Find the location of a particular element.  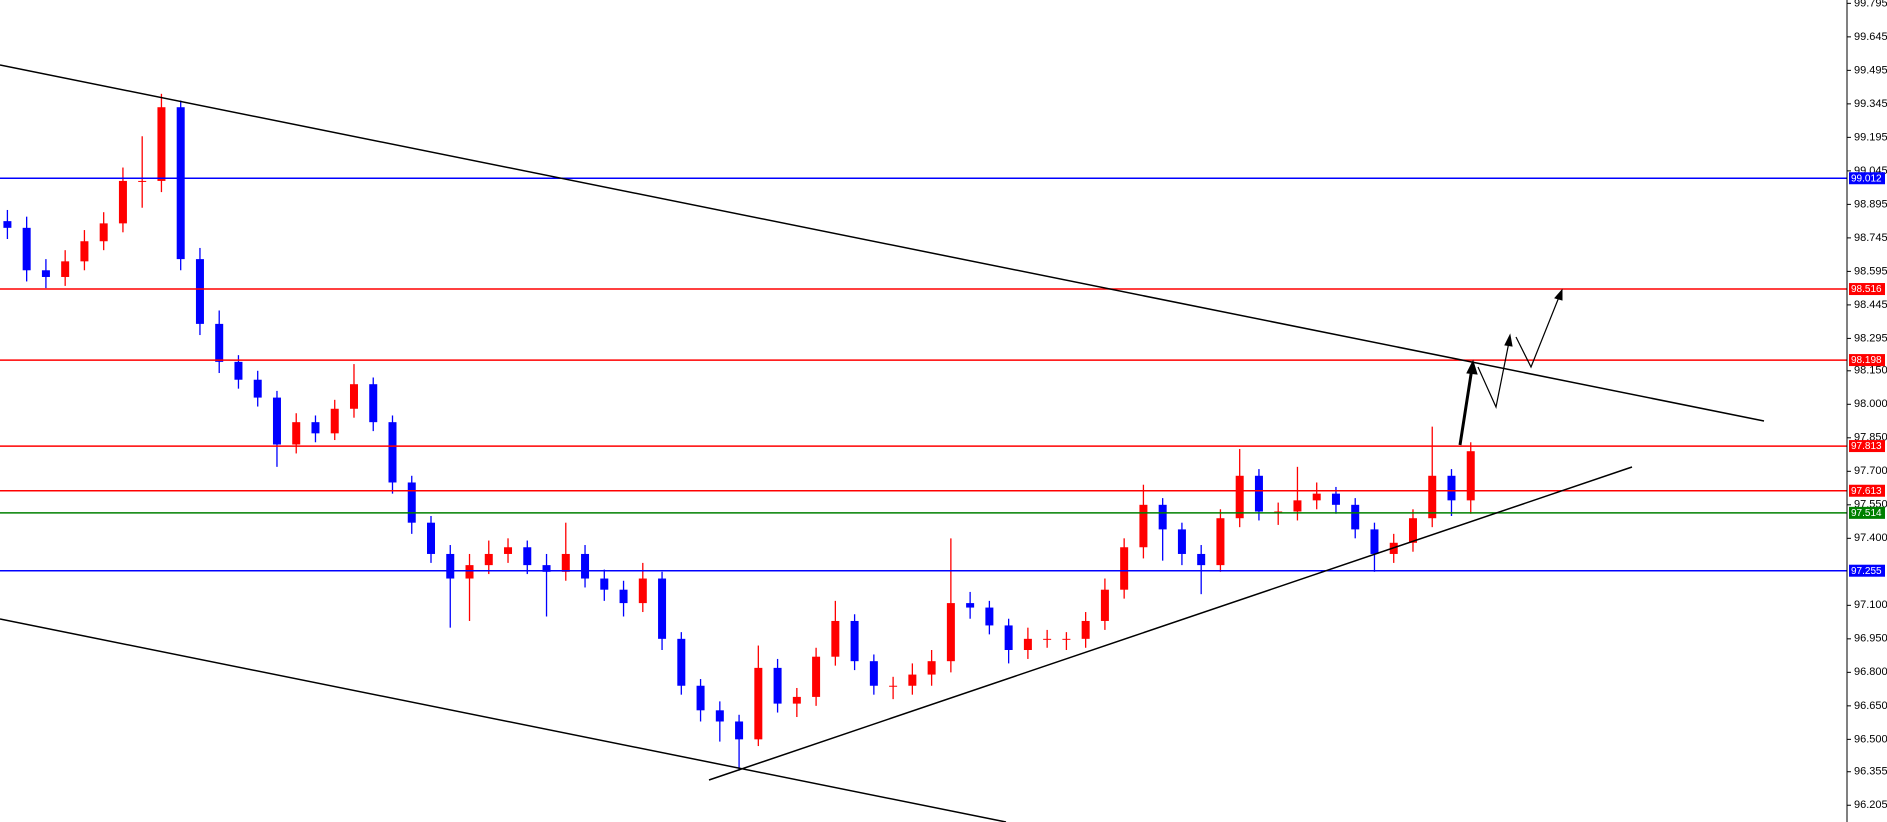

level-label: 97.514 is located at coordinates (1866, 513).